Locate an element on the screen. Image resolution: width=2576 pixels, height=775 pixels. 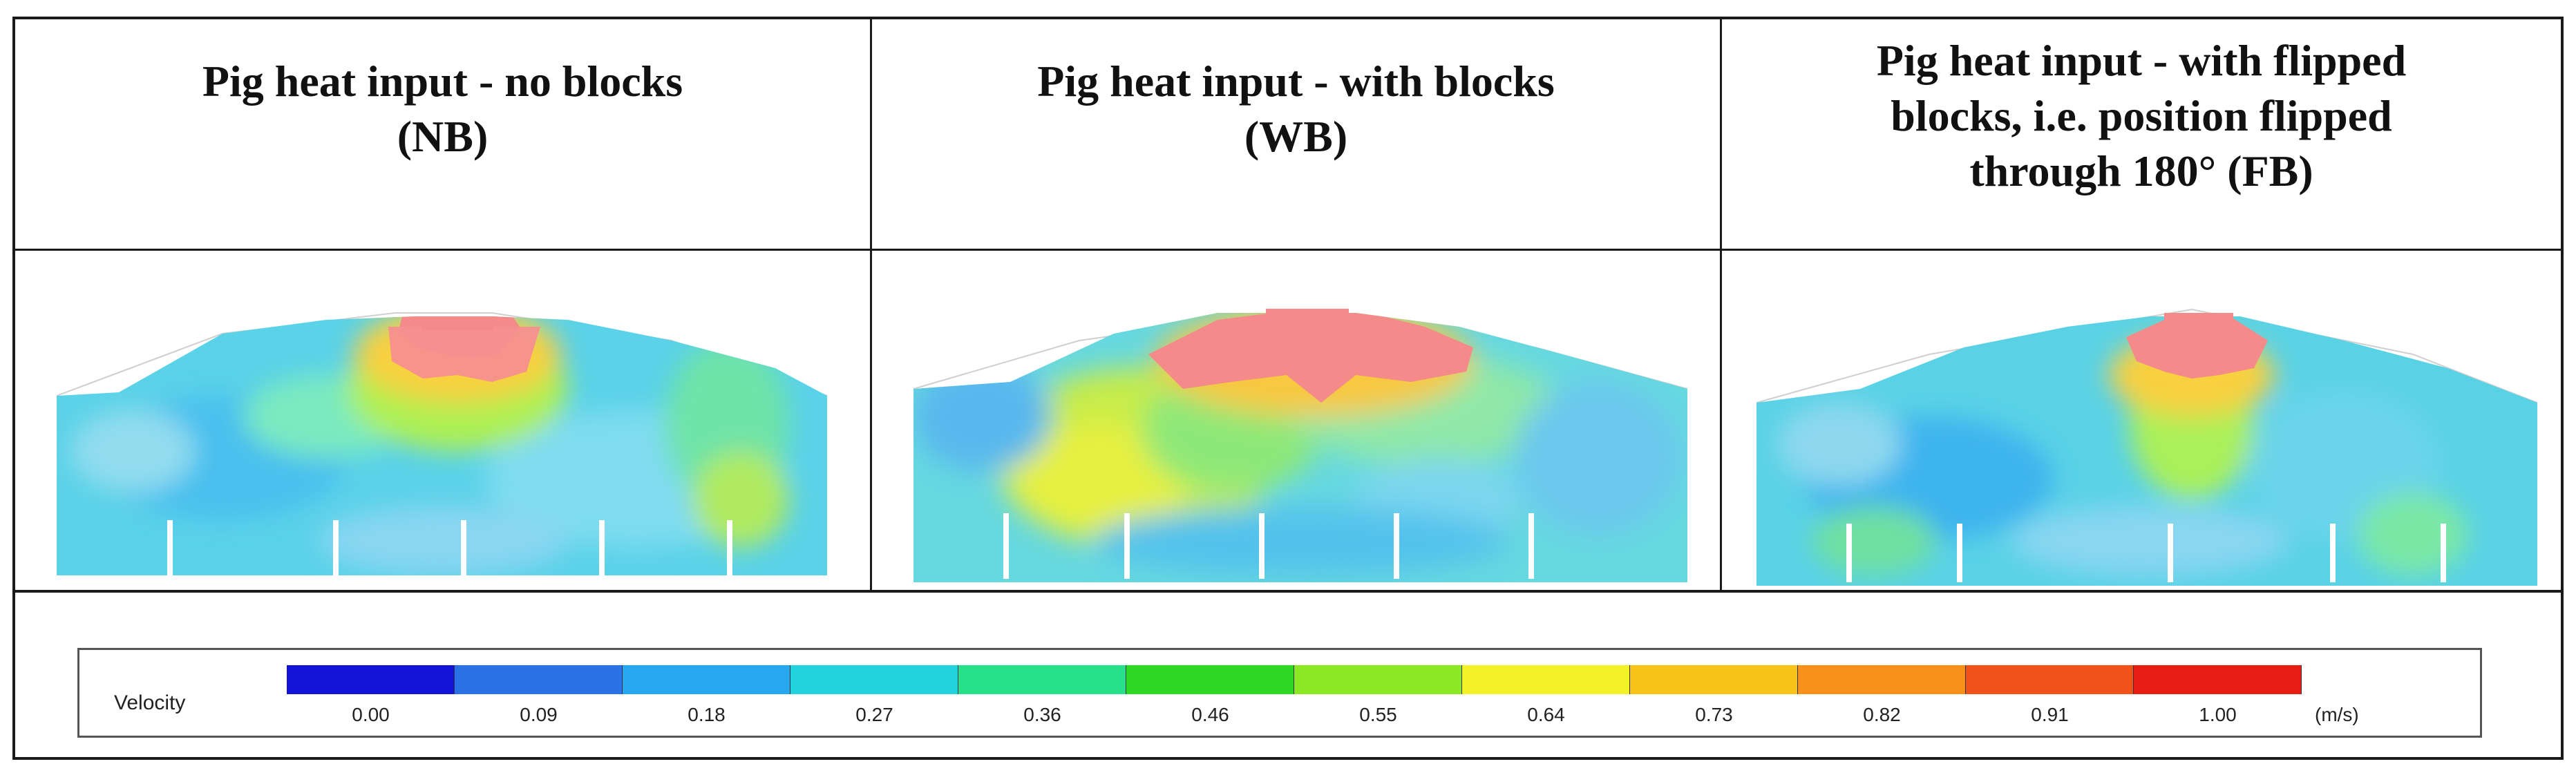
legend-tick-label: 0.18 is located at coordinates (707, 714).